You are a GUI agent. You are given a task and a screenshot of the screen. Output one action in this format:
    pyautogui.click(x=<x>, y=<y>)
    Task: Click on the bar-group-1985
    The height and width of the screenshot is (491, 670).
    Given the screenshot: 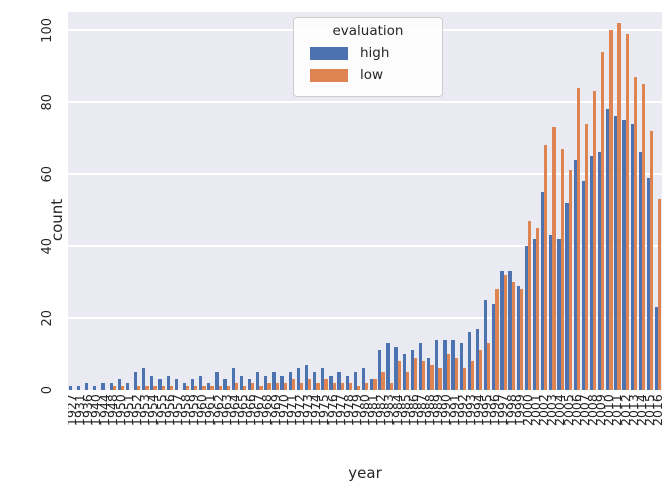 What is the action you would take?
    pyautogui.click(x=406, y=201)
    